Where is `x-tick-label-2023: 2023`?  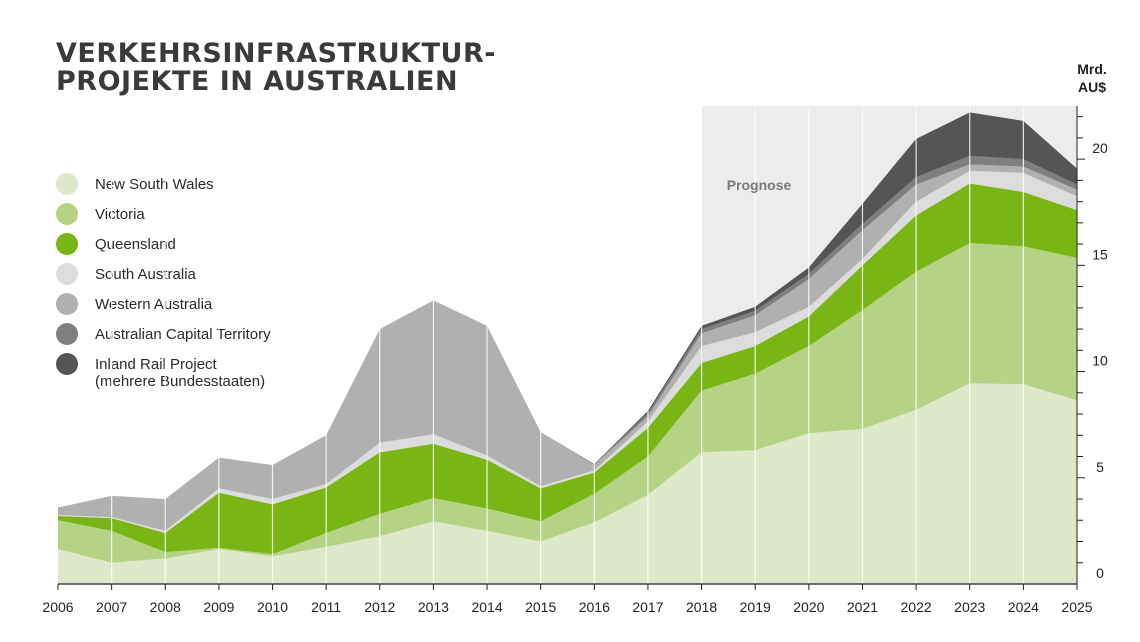
x-tick-label-2023: 2023 is located at coordinates (969, 607).